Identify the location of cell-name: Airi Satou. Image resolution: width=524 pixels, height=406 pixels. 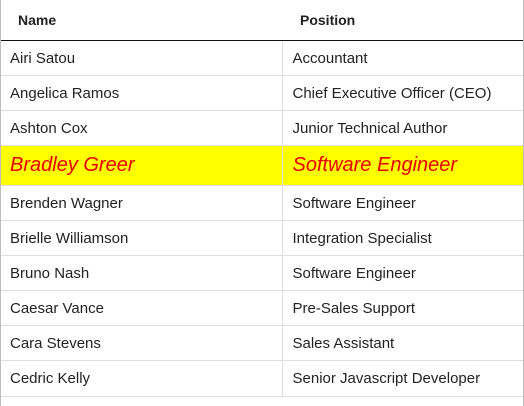
(141, 58).